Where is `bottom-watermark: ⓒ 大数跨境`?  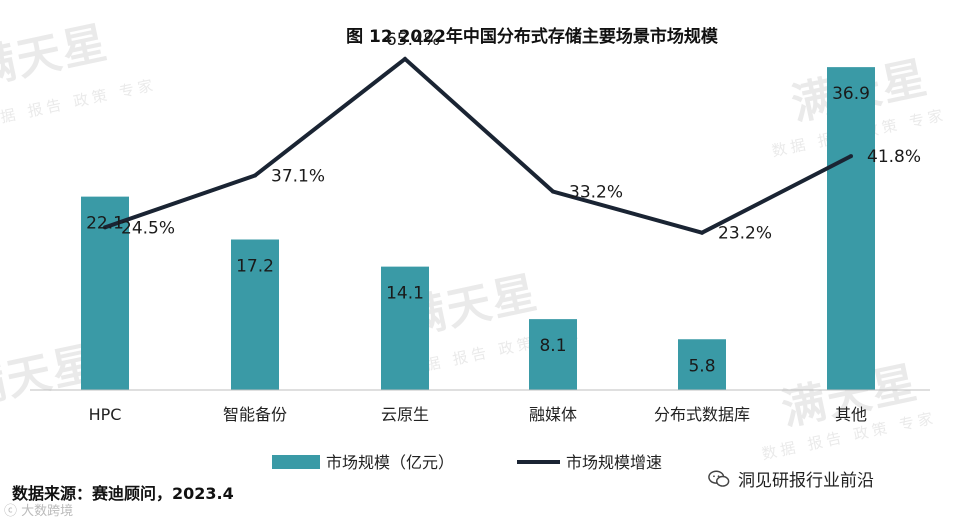 bottom-watermark: ⓒ 大数跨境 is located at coordinates (39, 511).